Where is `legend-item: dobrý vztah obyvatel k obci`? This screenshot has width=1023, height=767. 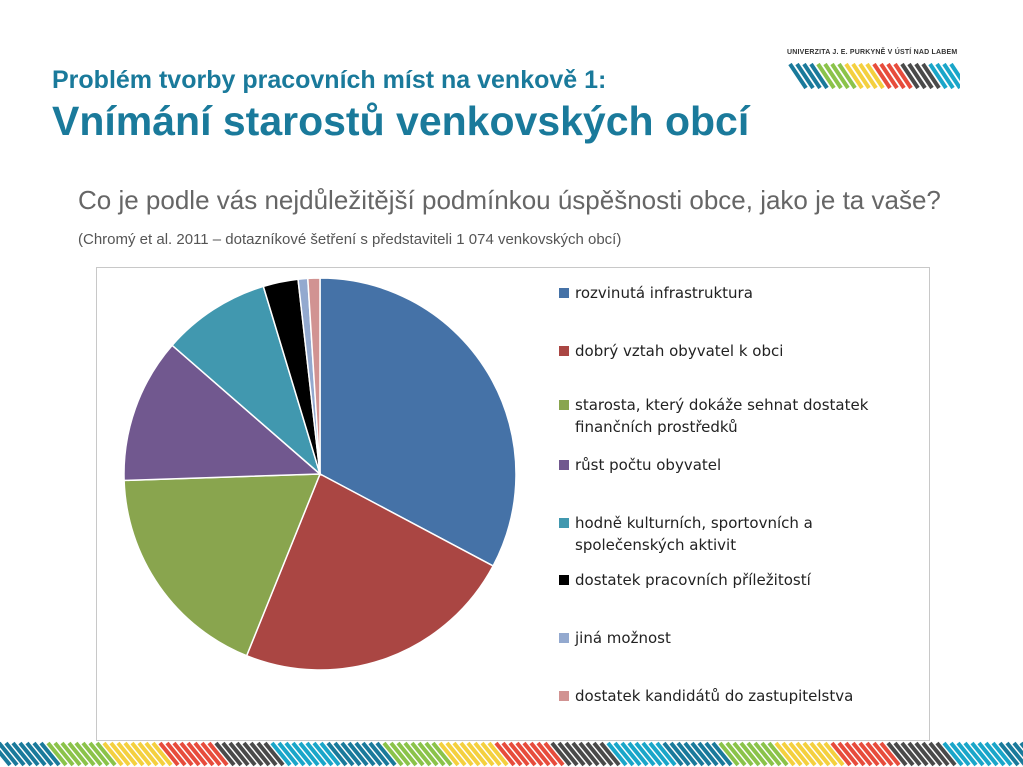
legend-item: dobrý vztah obyvatel k obci is located at coordinates (671, 351).